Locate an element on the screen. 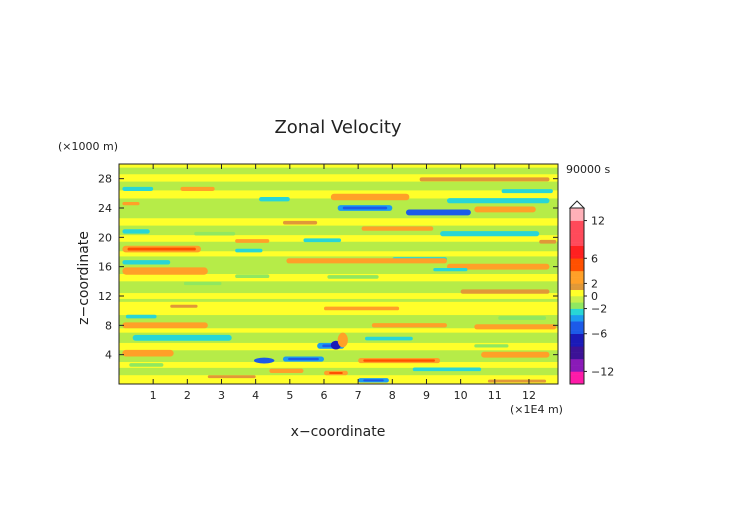 This screenshot has height=532, width=752. colorbar-tick-label: −12 is located at coordinates (602, 371).